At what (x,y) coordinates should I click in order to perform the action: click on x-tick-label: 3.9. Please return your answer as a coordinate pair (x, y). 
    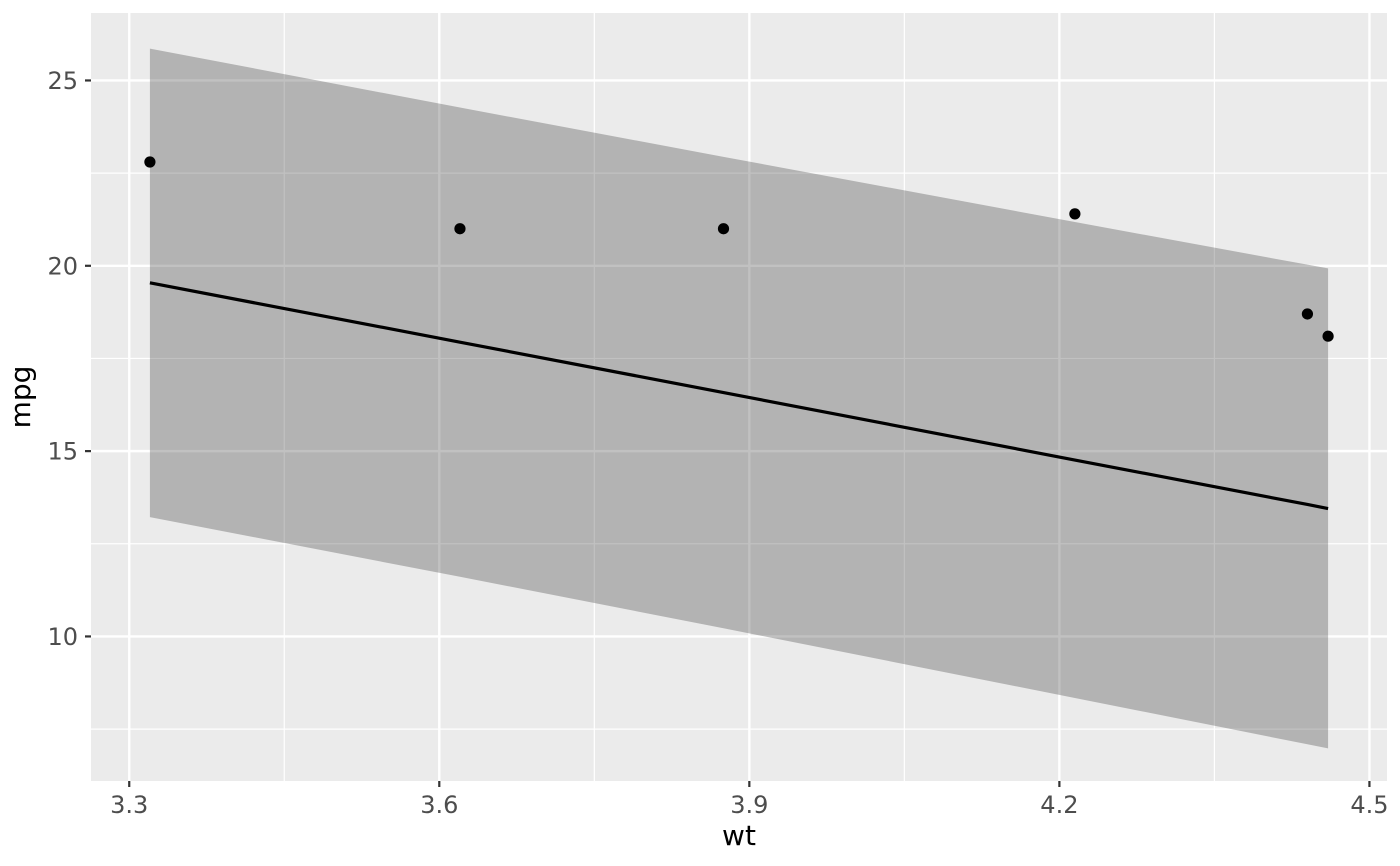
    Looking at the image, I should click on (749, 805).